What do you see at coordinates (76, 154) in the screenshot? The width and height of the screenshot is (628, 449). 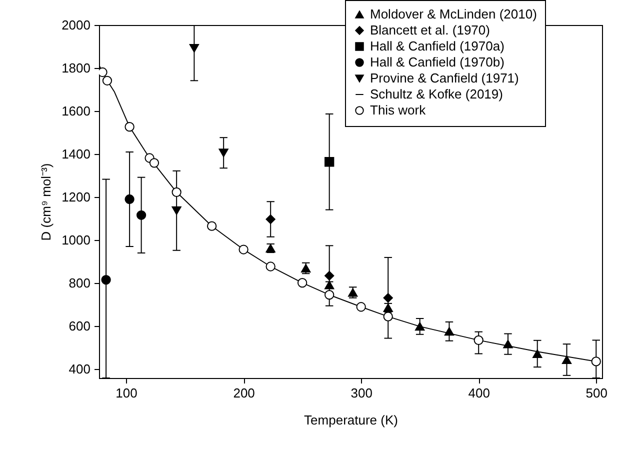 I see `y-tick-label: 1400` at bounding box center [76, 154].